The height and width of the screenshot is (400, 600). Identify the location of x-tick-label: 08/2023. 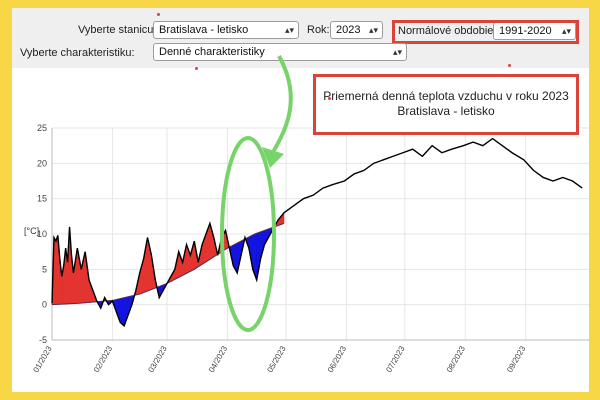
(456, 359).